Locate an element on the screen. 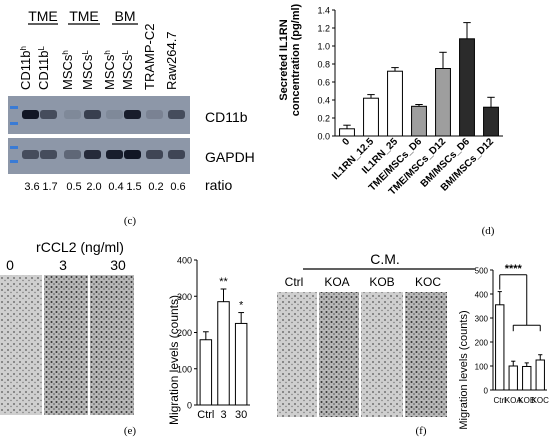 This screenshot has width=550, height=445. x-tick-label: 3 is located at coordinates (223, 415).